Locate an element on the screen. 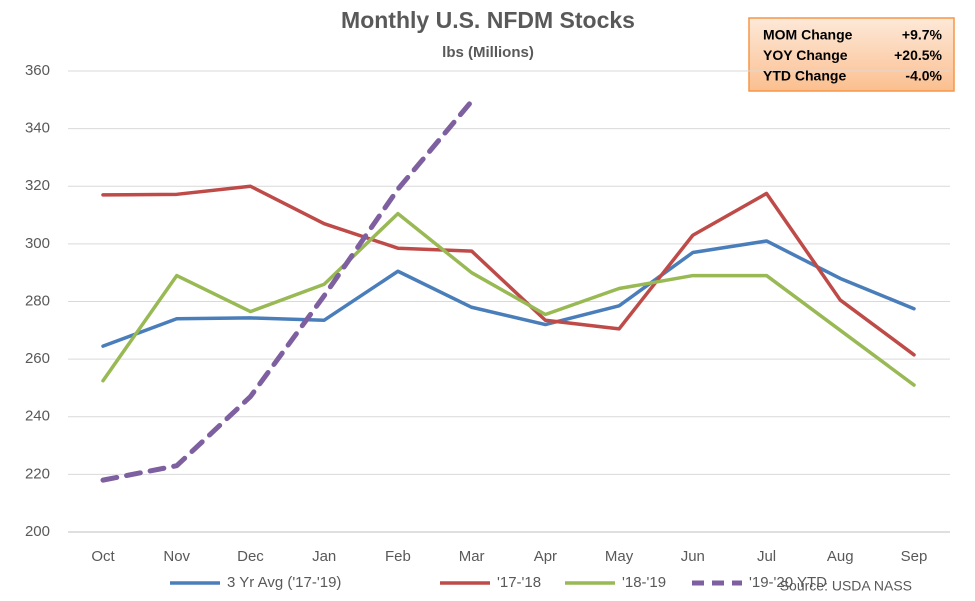  y-tick-label: 280 is located at coordinates (37, 300).